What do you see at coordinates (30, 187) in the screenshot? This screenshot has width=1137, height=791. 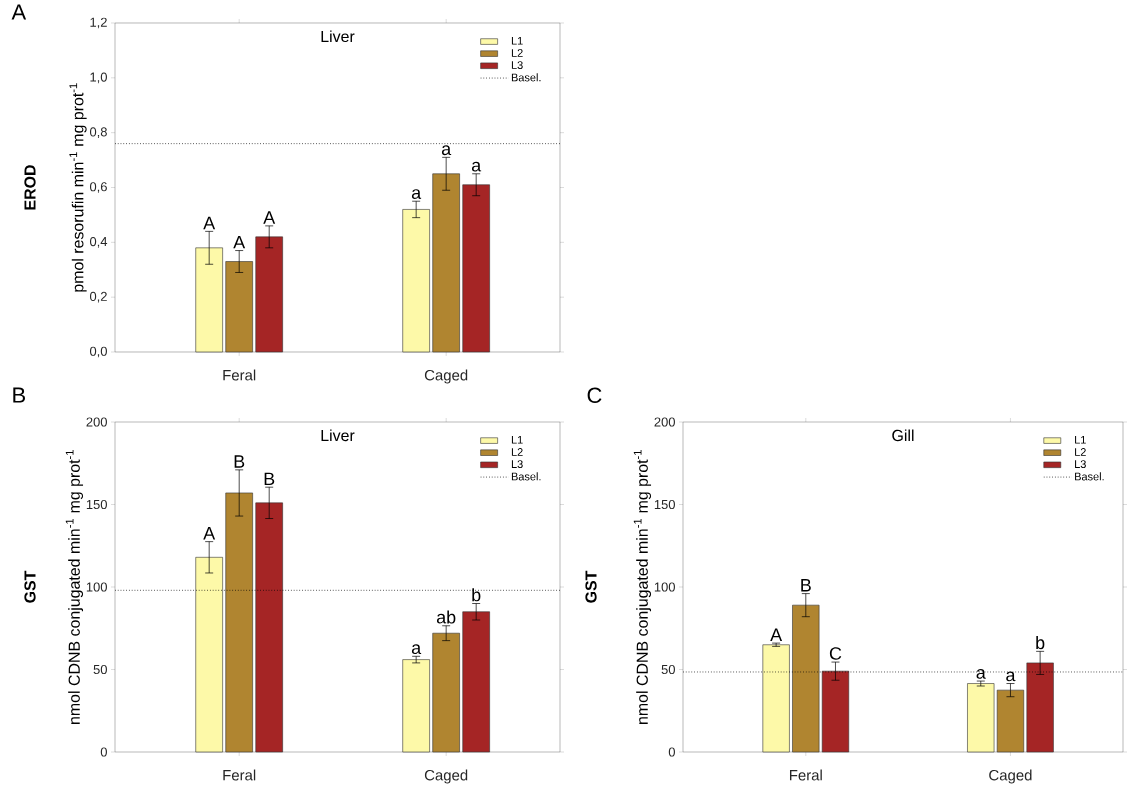 I see `text: EROD` at bounding box center [30, 187].